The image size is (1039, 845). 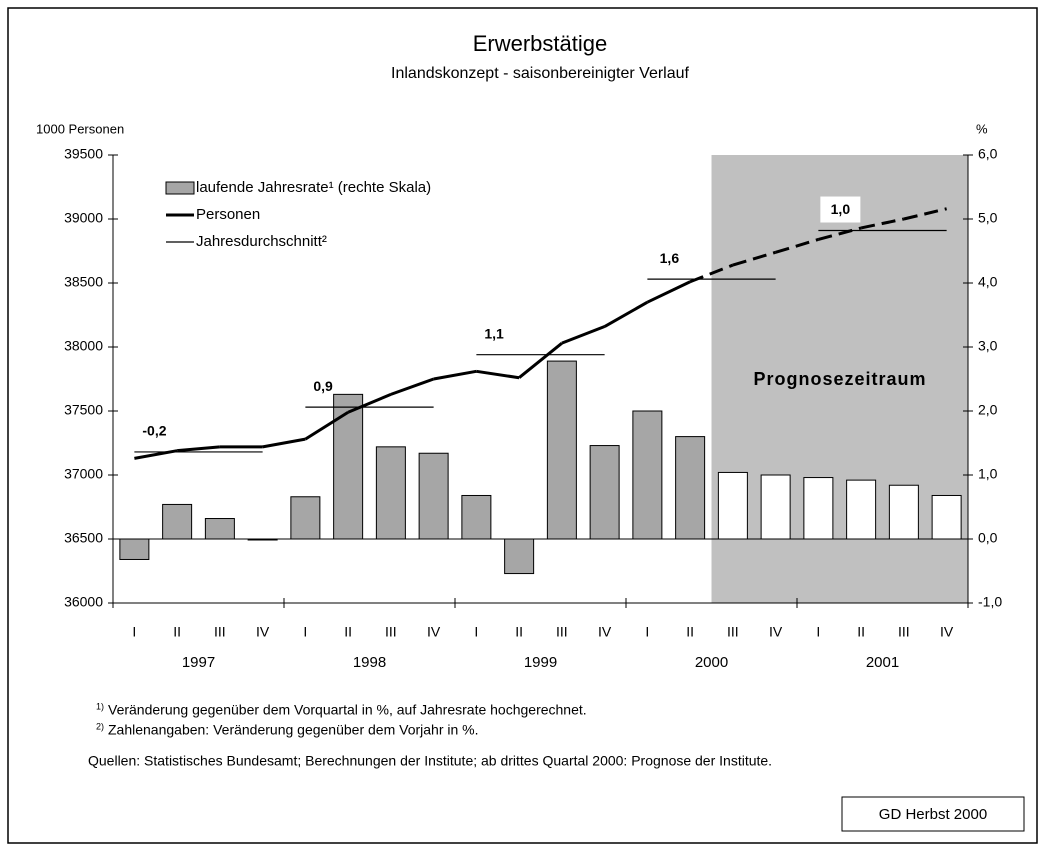 I want to click on year-label: 1998, so click(x=369, y=662).